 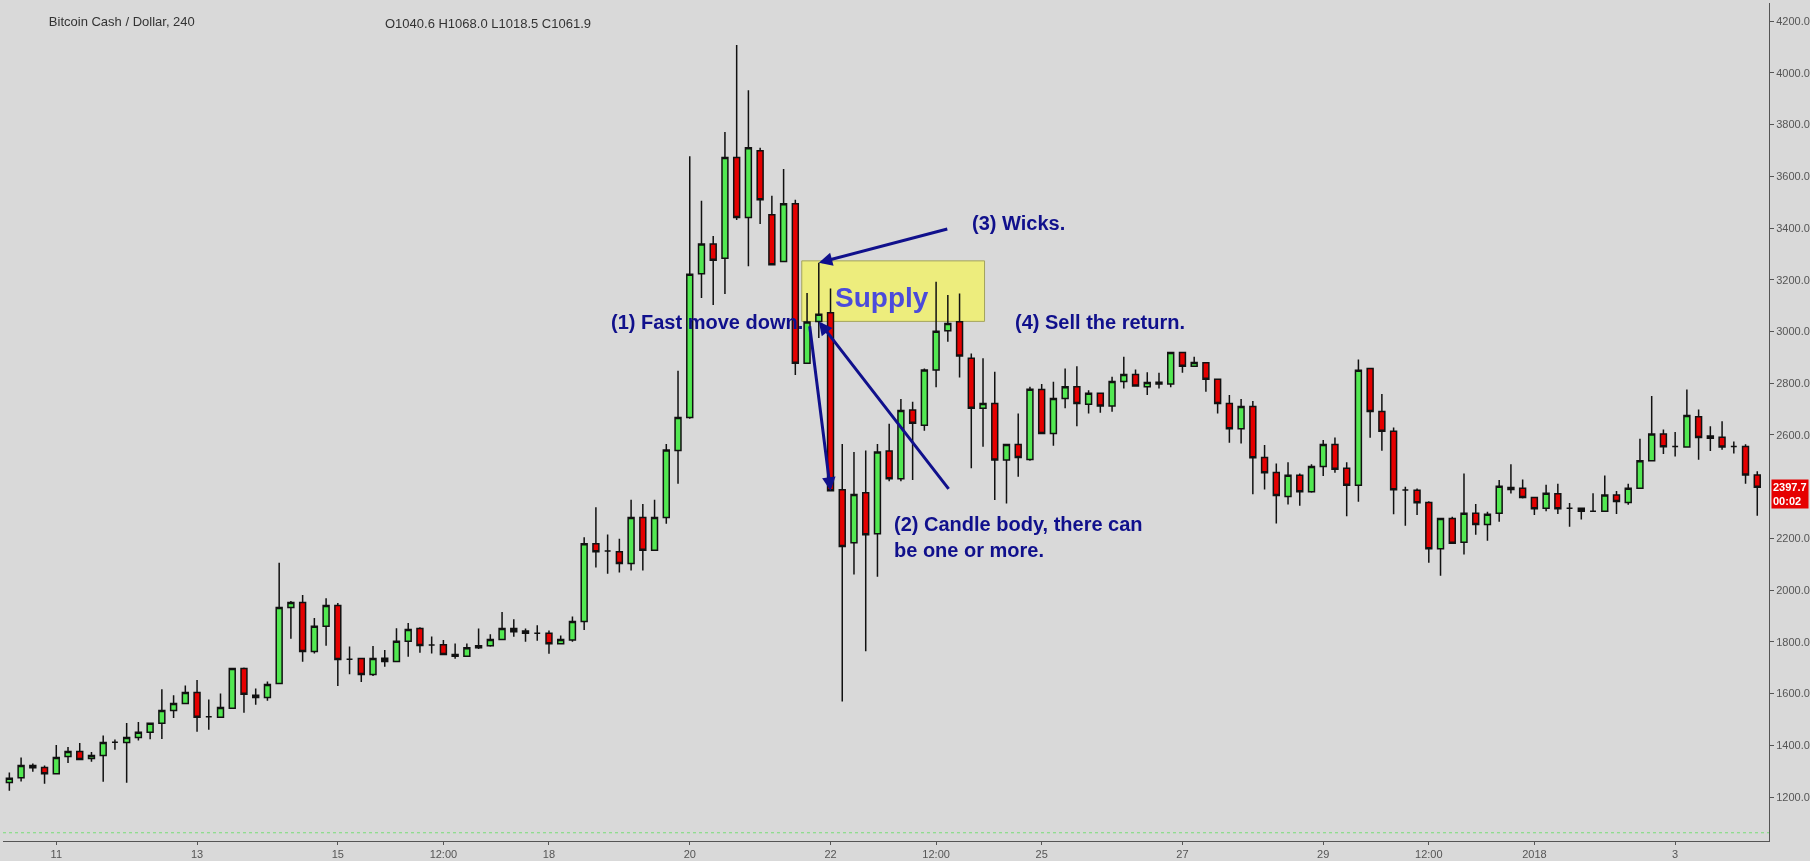 What do you see at coordinates (1793, 745) in the screenshot?
I see `y-tick-label: 1400.0` at bounding box center [1793, 745].